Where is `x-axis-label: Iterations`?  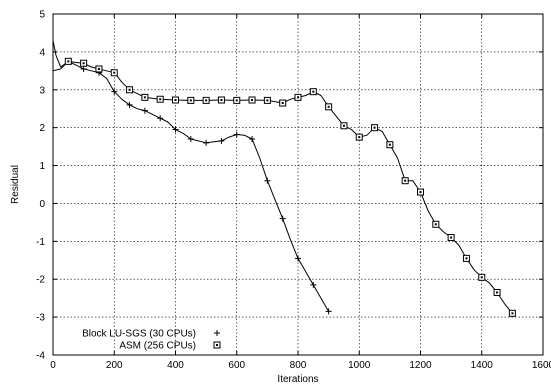
x-axis-label: Iterations is located at coordinates (297, 379).